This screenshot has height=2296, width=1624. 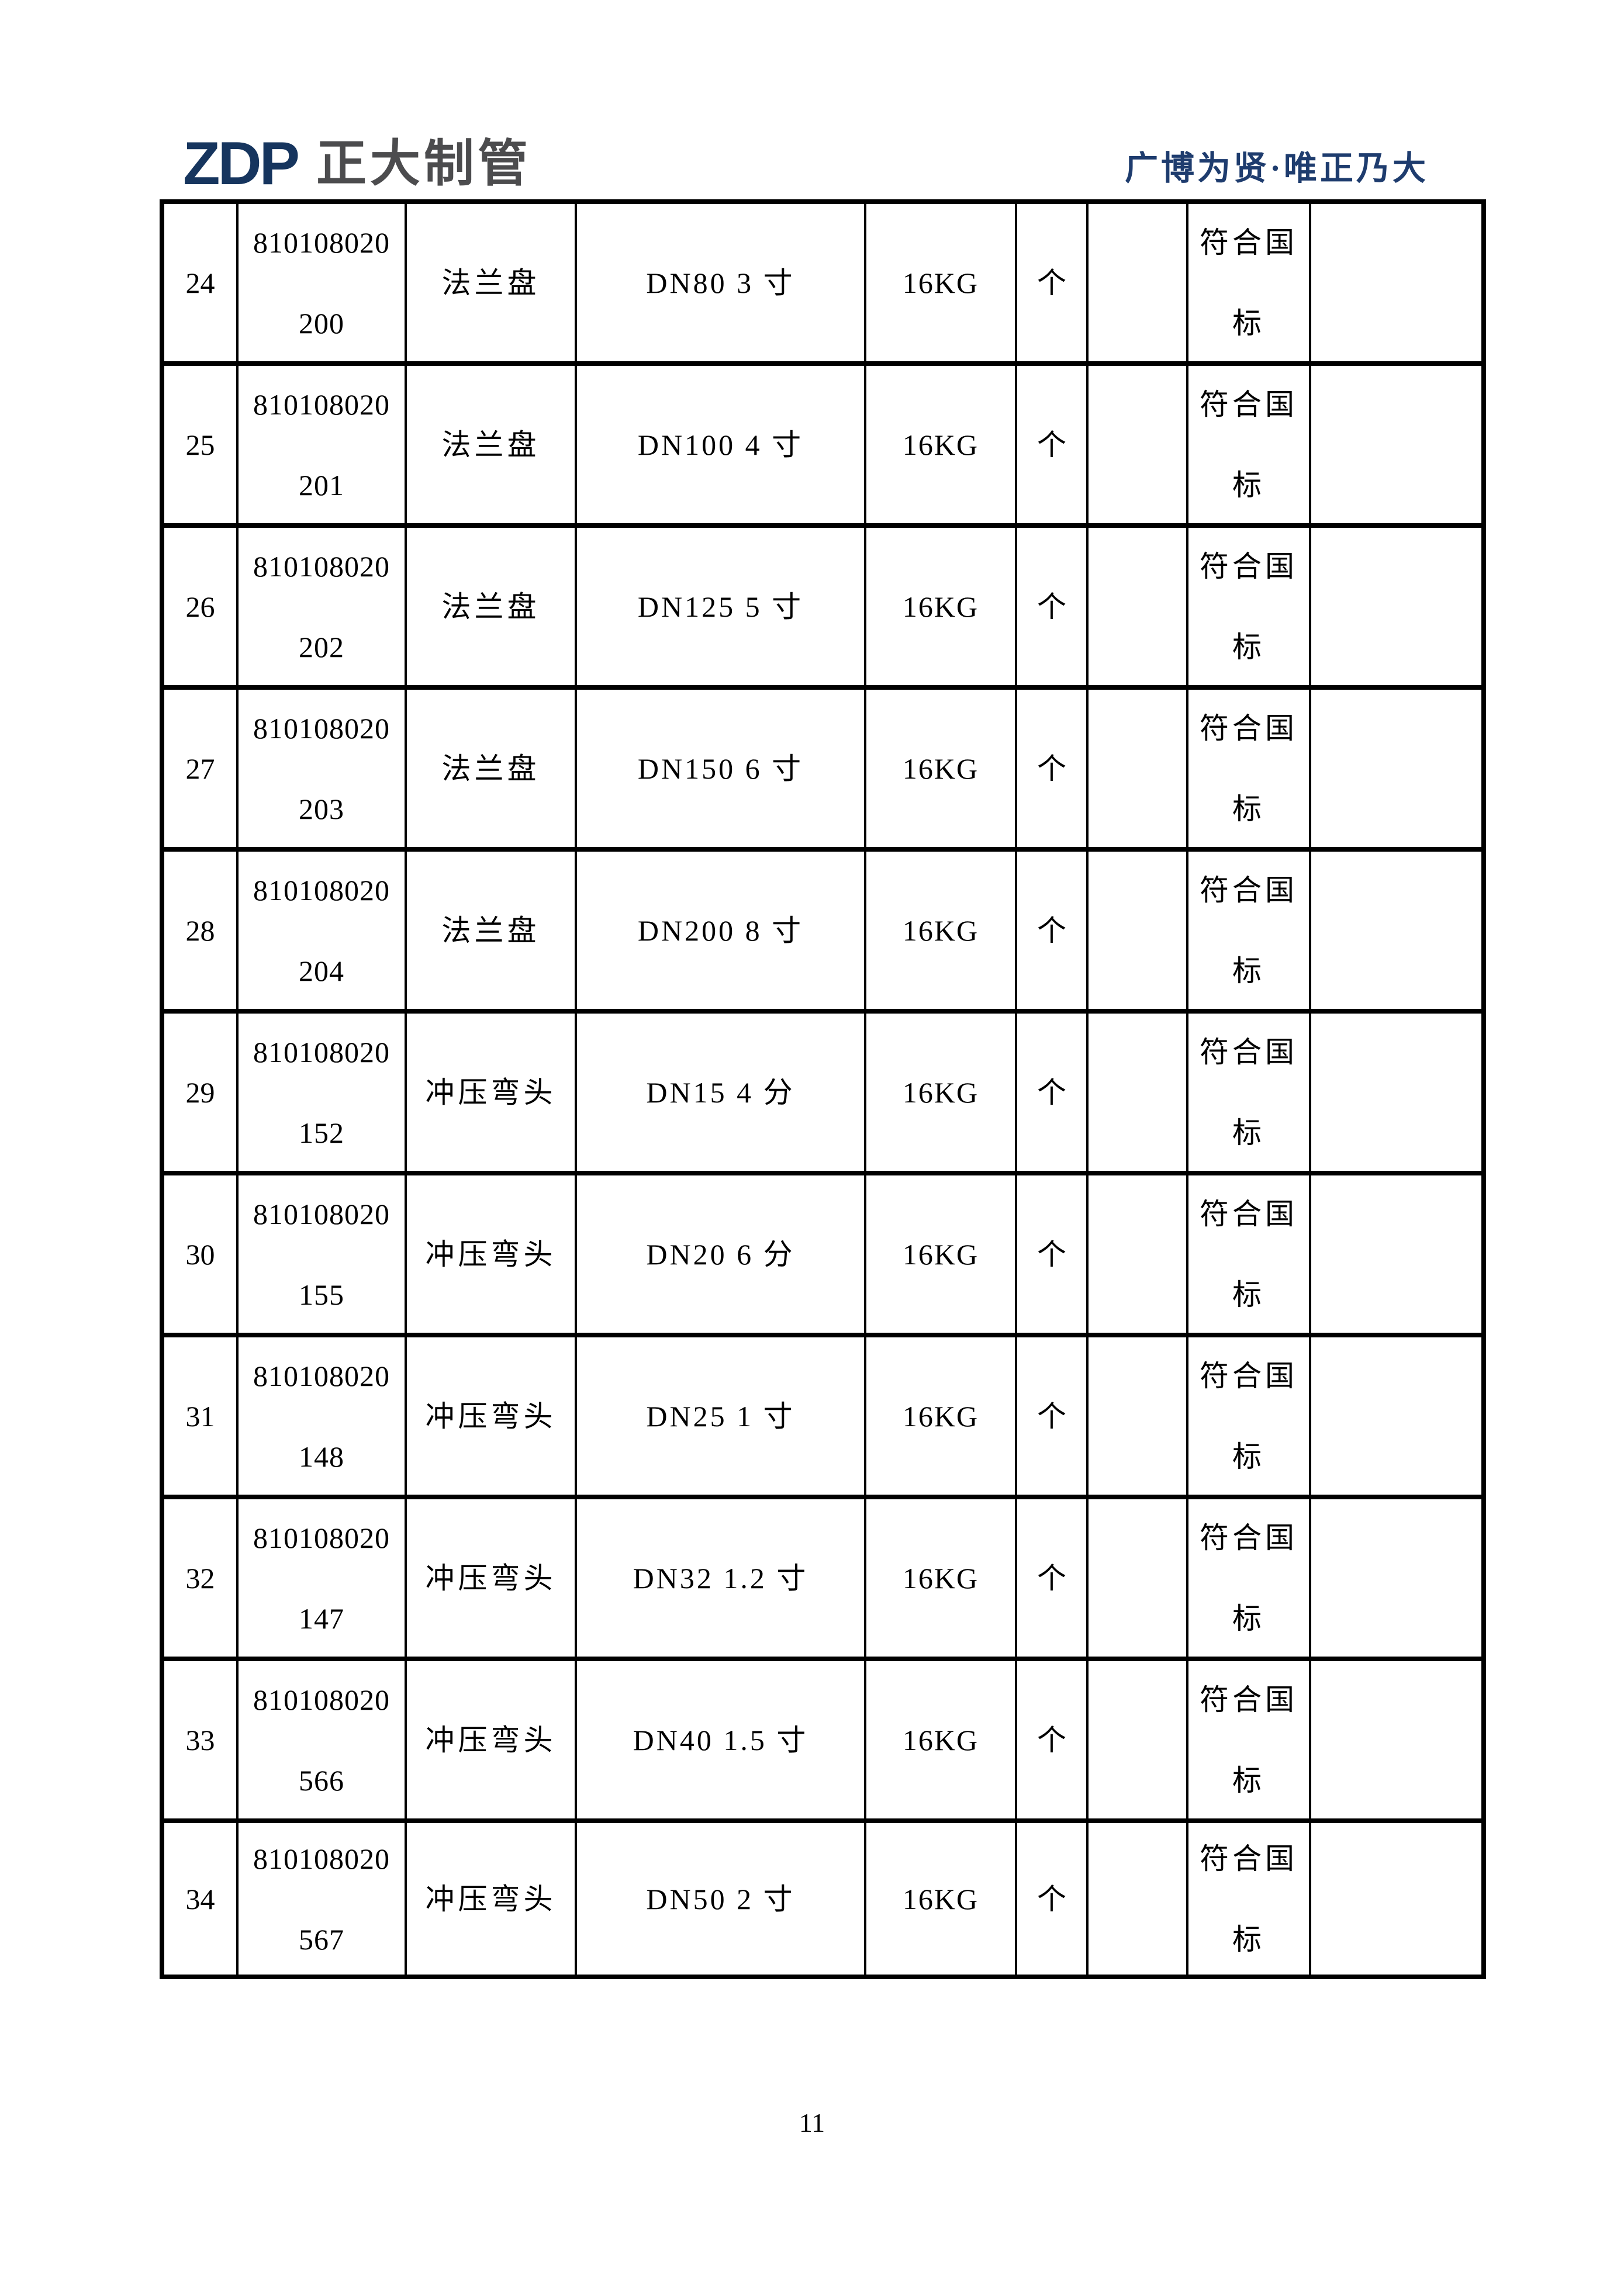 I want to click on cell-row-number: 26, so click(x=200, y=606).